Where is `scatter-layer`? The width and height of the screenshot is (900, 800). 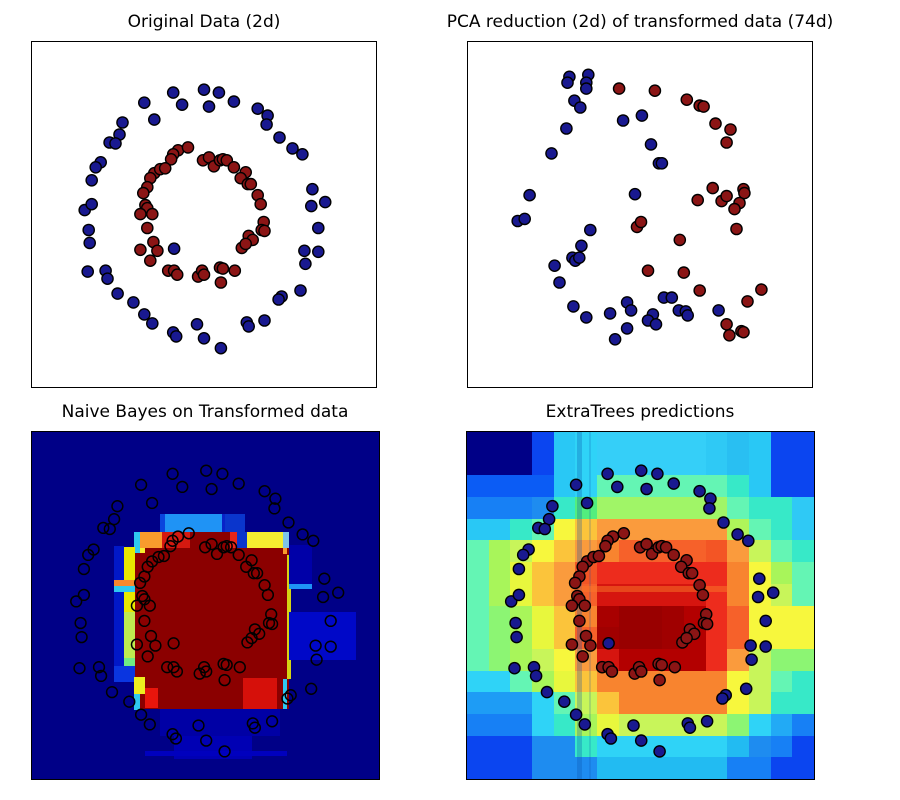
scatter-layer is located at coordinates (207, 611).